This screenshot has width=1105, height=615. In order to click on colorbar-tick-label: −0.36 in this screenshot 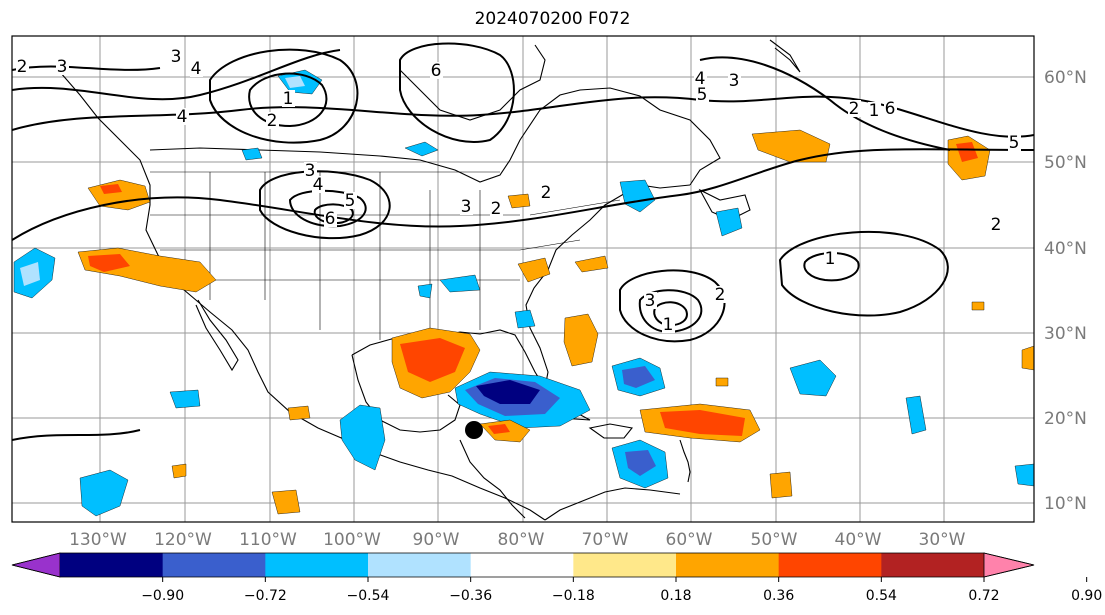, I will do `click(470, 596)`.